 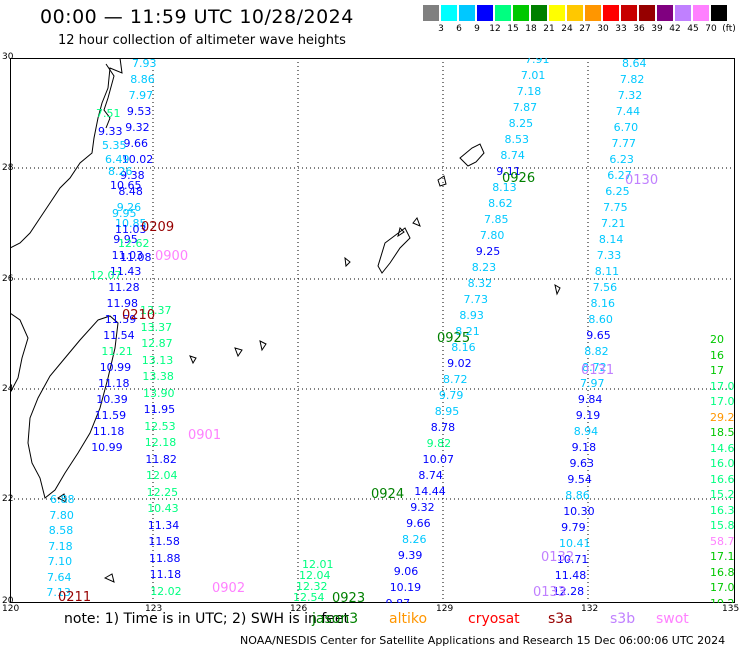 I want to click on wave-height-value: 58.71, so click(x=722, y=541).